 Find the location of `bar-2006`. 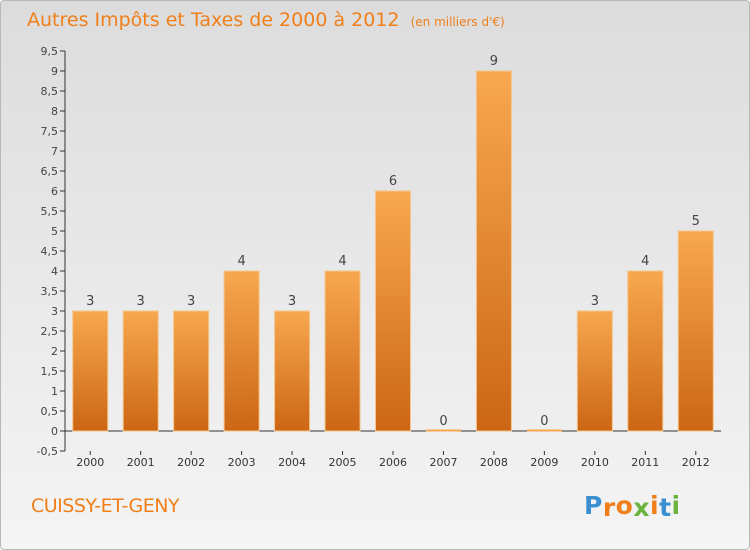

bar-2006 is located at coordinates (393, 311).